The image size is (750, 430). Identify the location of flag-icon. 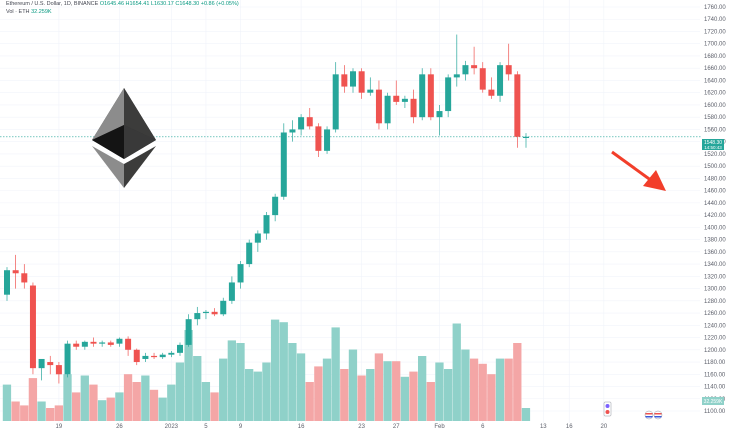
(633, 410).